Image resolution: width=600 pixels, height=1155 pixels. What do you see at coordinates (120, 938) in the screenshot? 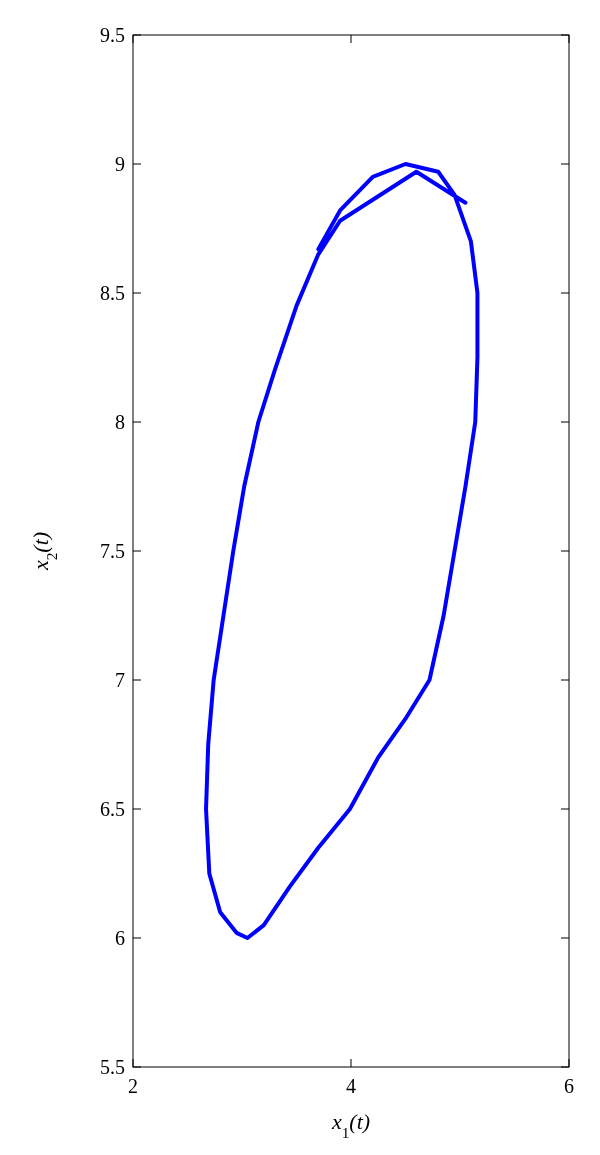
I see `y-tick-label: 6` at bounding box center [120, 938].